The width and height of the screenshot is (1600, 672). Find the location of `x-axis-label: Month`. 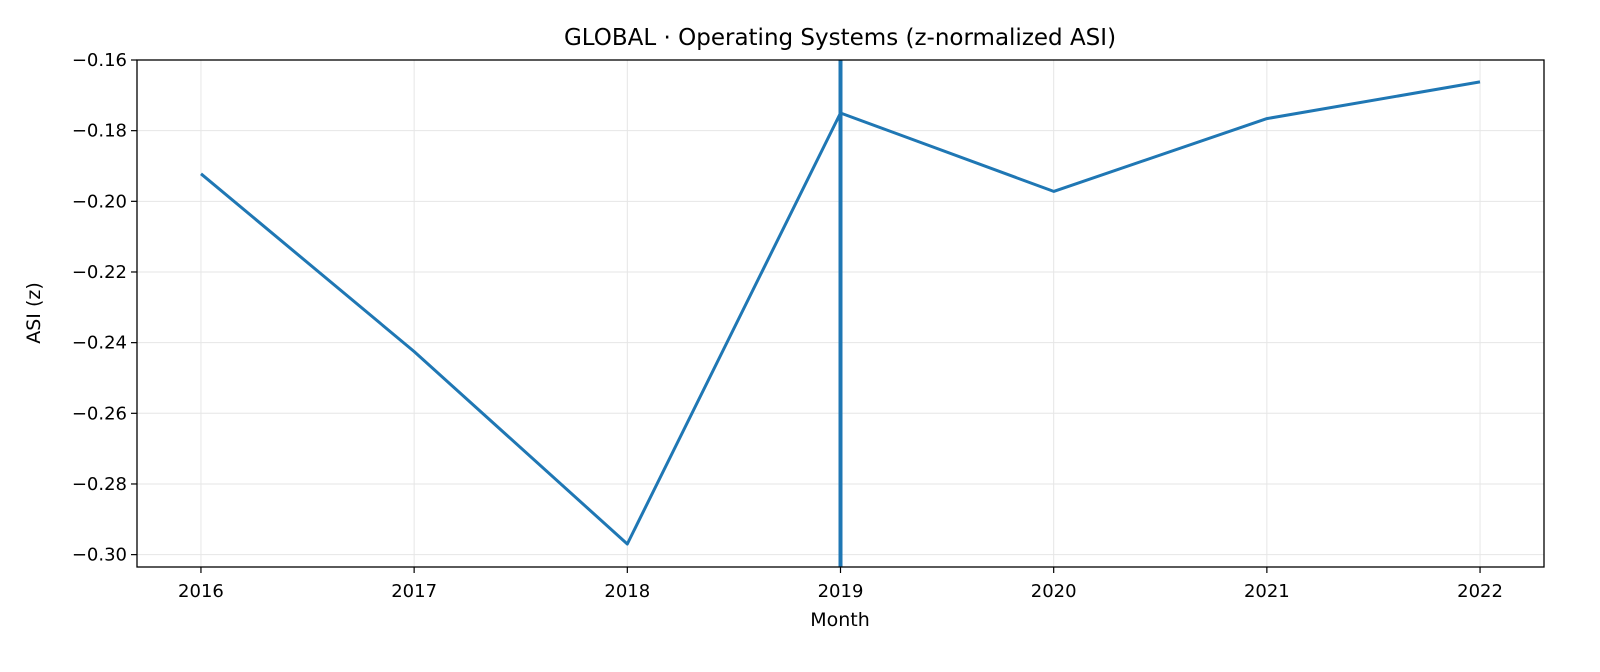

x-axis-label: Month is located at coordinates (840, 620).